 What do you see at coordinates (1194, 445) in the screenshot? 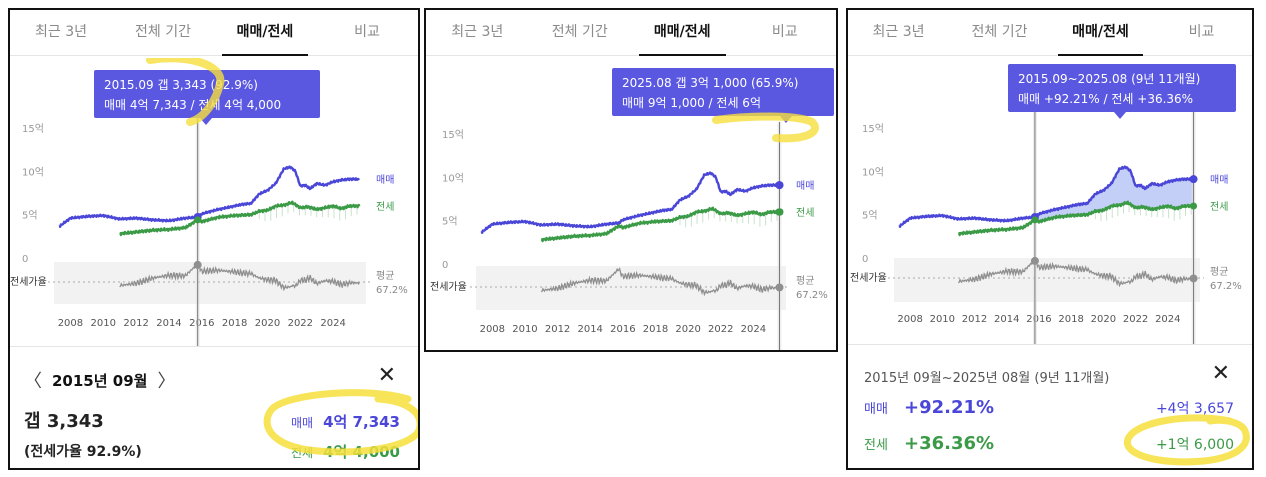
I see `jeonse-change-amount: +1억 6,000` at bounding box center [1194, 445].